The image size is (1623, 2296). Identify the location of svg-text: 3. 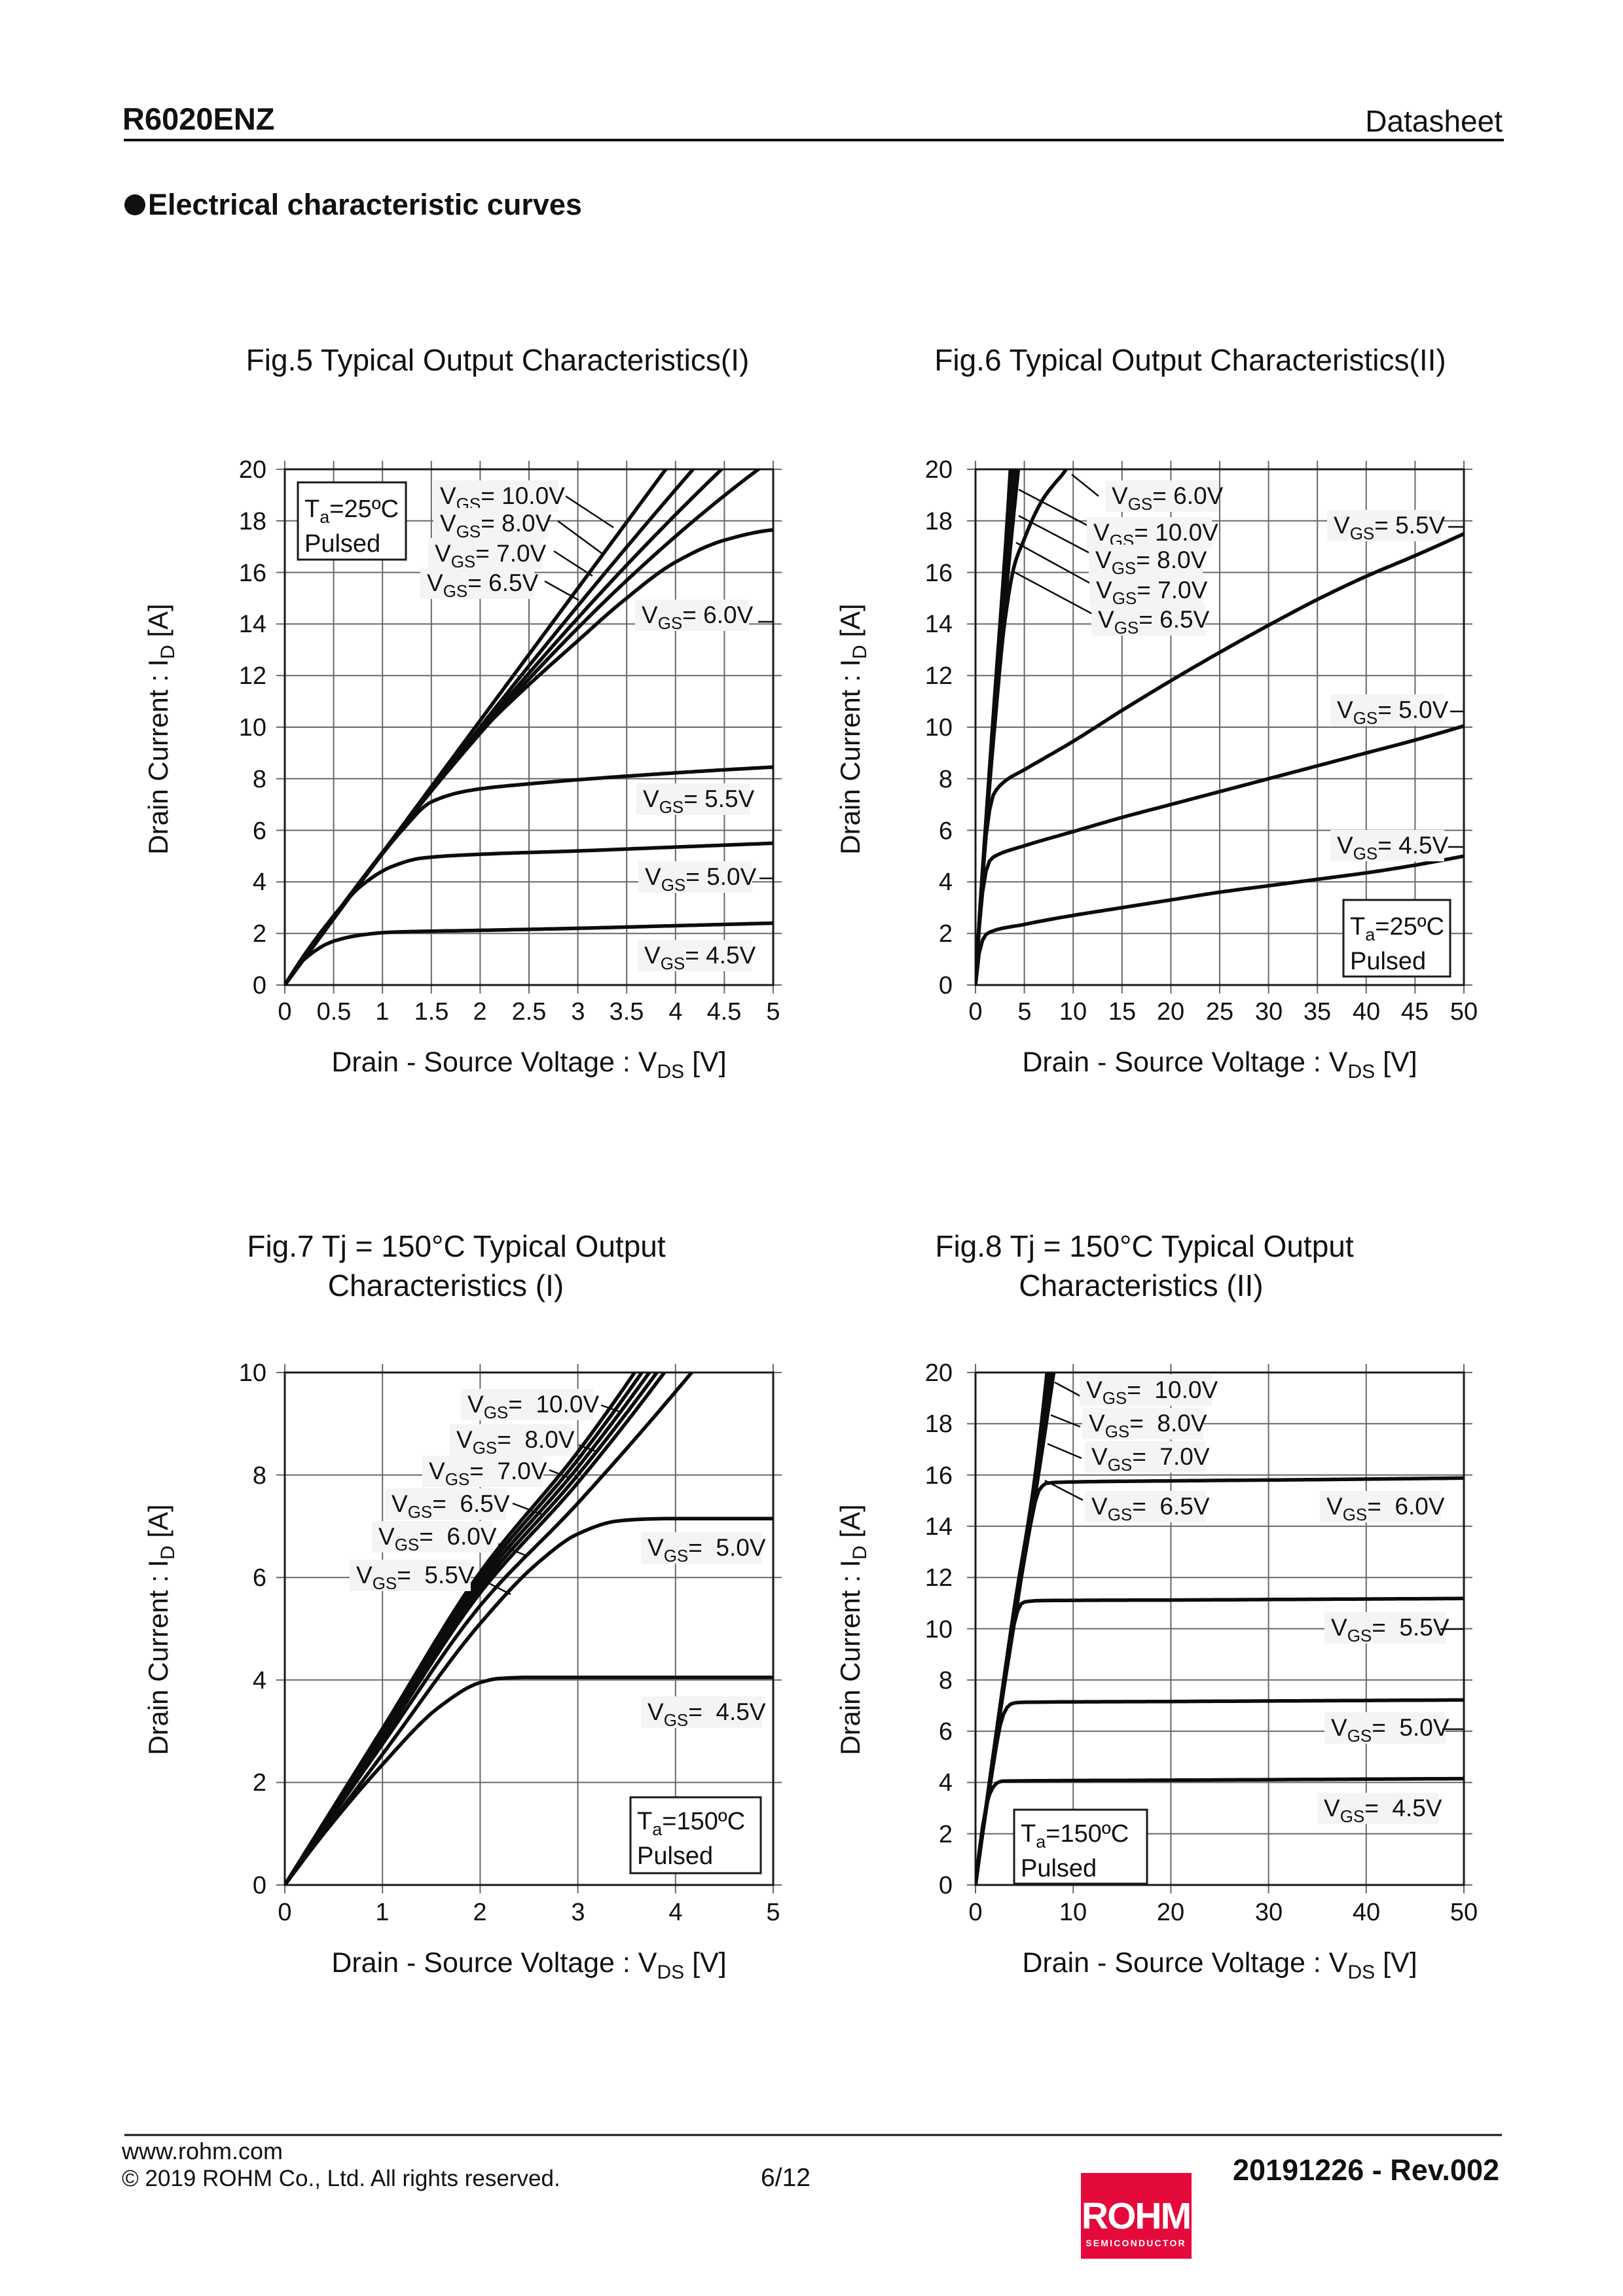
(578, 1012).